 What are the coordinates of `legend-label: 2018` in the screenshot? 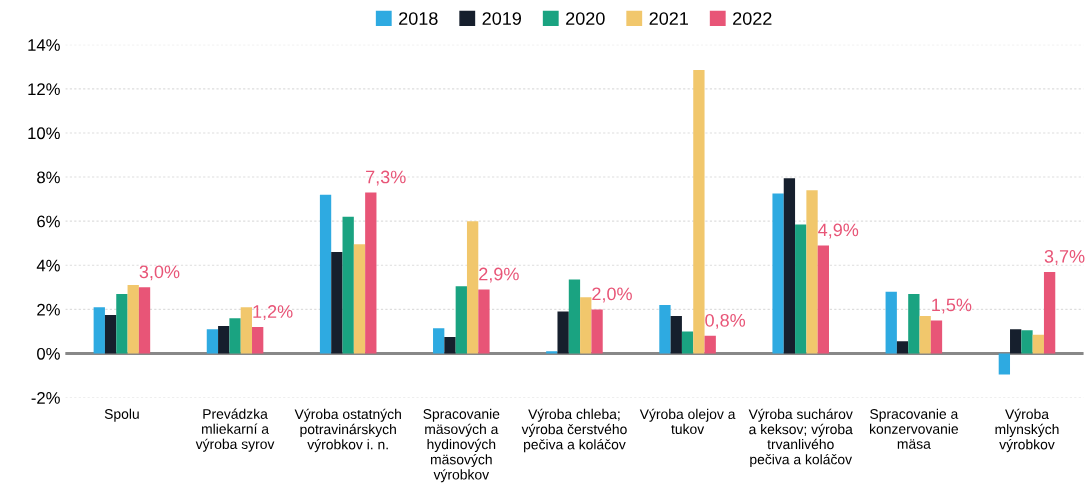 It's located at (418, 18).